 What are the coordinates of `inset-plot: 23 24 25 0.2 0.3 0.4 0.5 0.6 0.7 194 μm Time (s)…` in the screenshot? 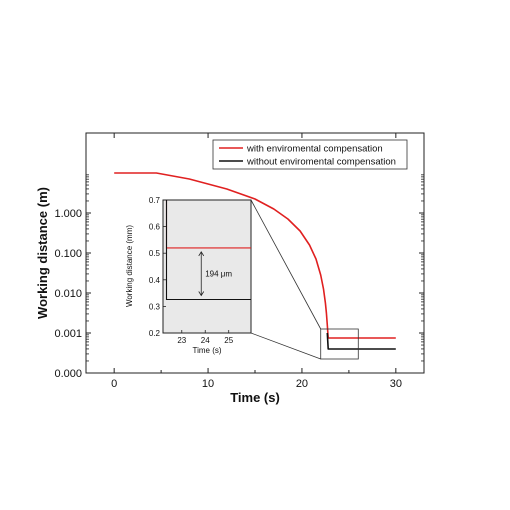 It's located at (188, 275).